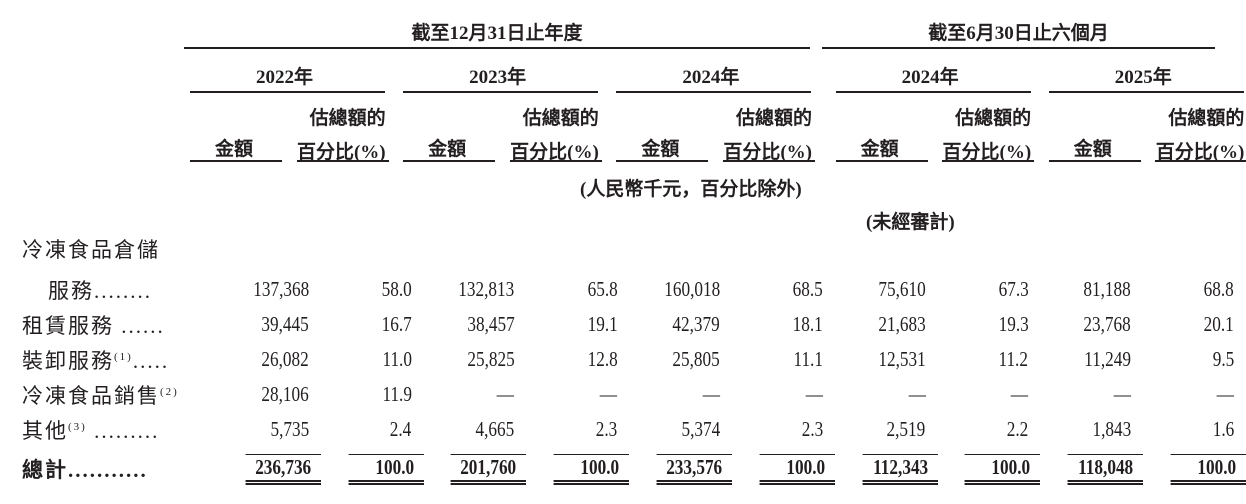 This screenshot has height=504, width=1246. I want to click on value-cell: 81,188, so click(1107, 289).